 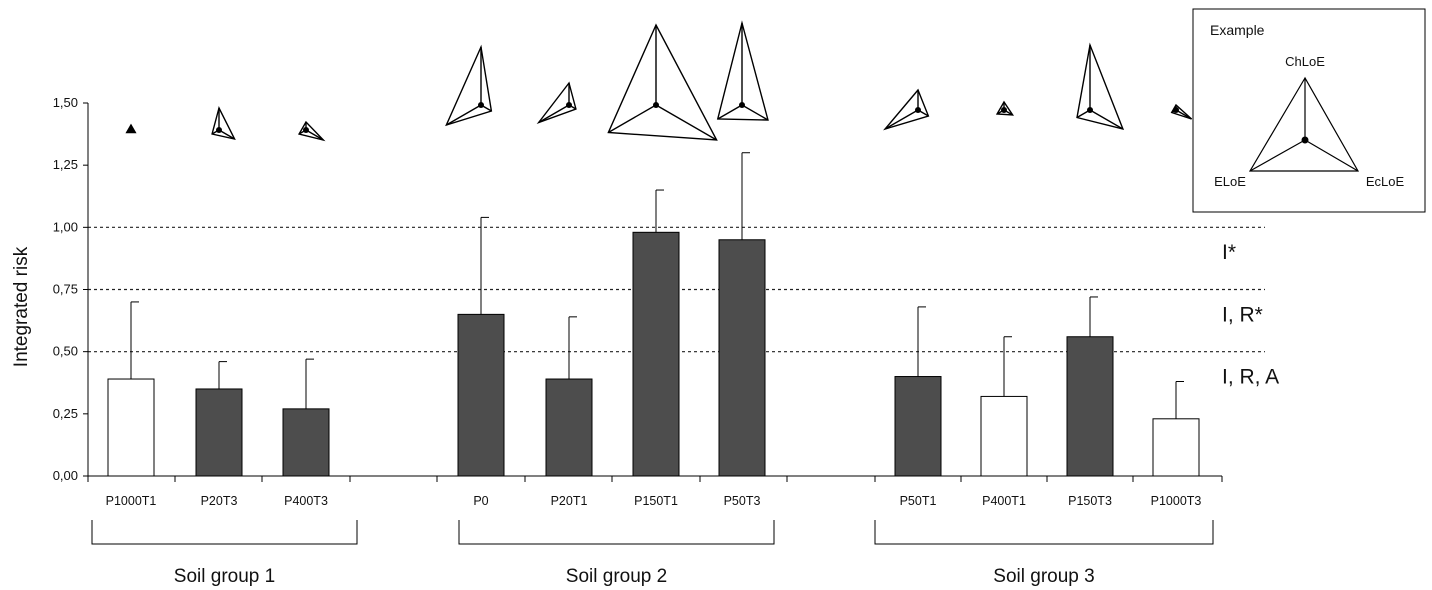 I want to click on category-label-P20T3: P20T3, so click(x=219, y=501).